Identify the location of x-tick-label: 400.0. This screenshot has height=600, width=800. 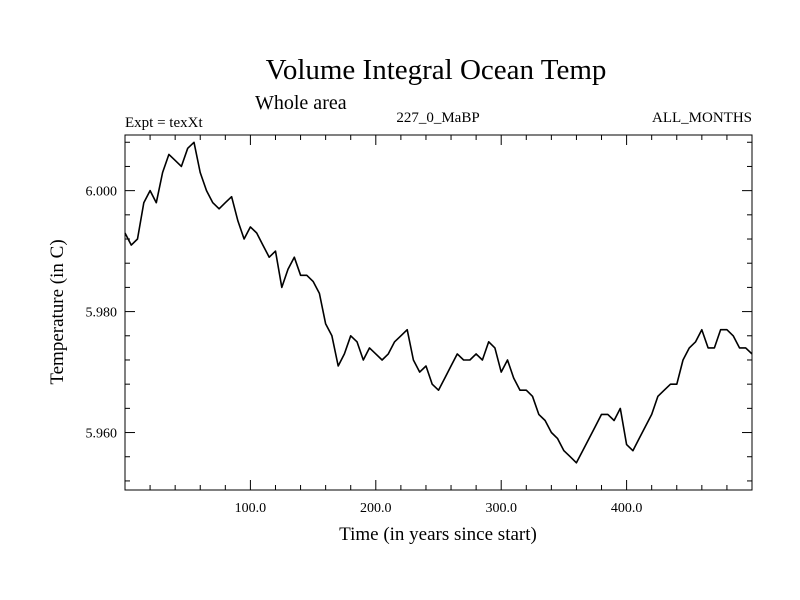
(627, 508).